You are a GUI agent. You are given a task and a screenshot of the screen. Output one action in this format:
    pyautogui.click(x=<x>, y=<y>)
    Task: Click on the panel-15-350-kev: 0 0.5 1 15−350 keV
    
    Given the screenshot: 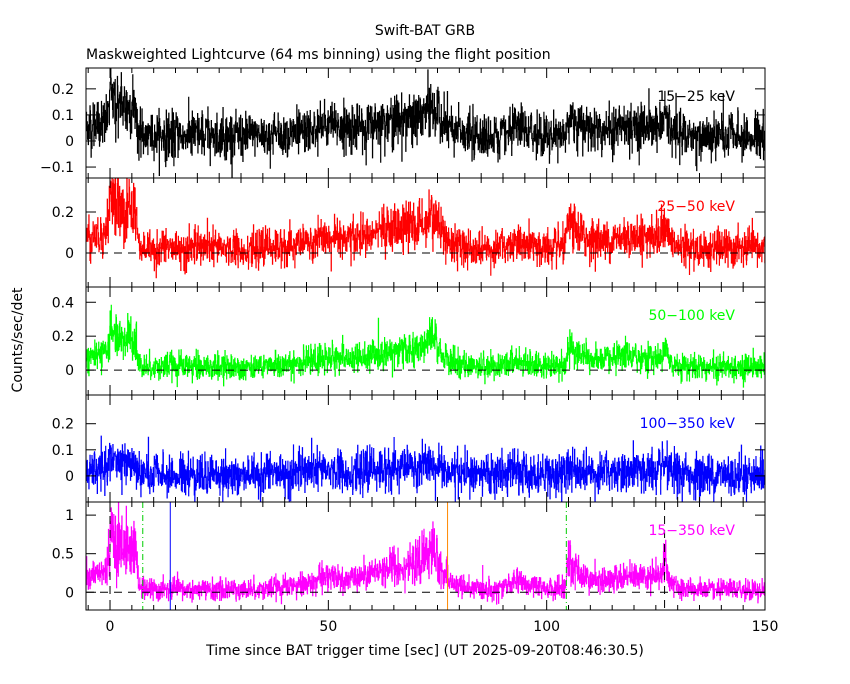 What is the action you would take?
    pyautogui.click(x=409, y=556)
    